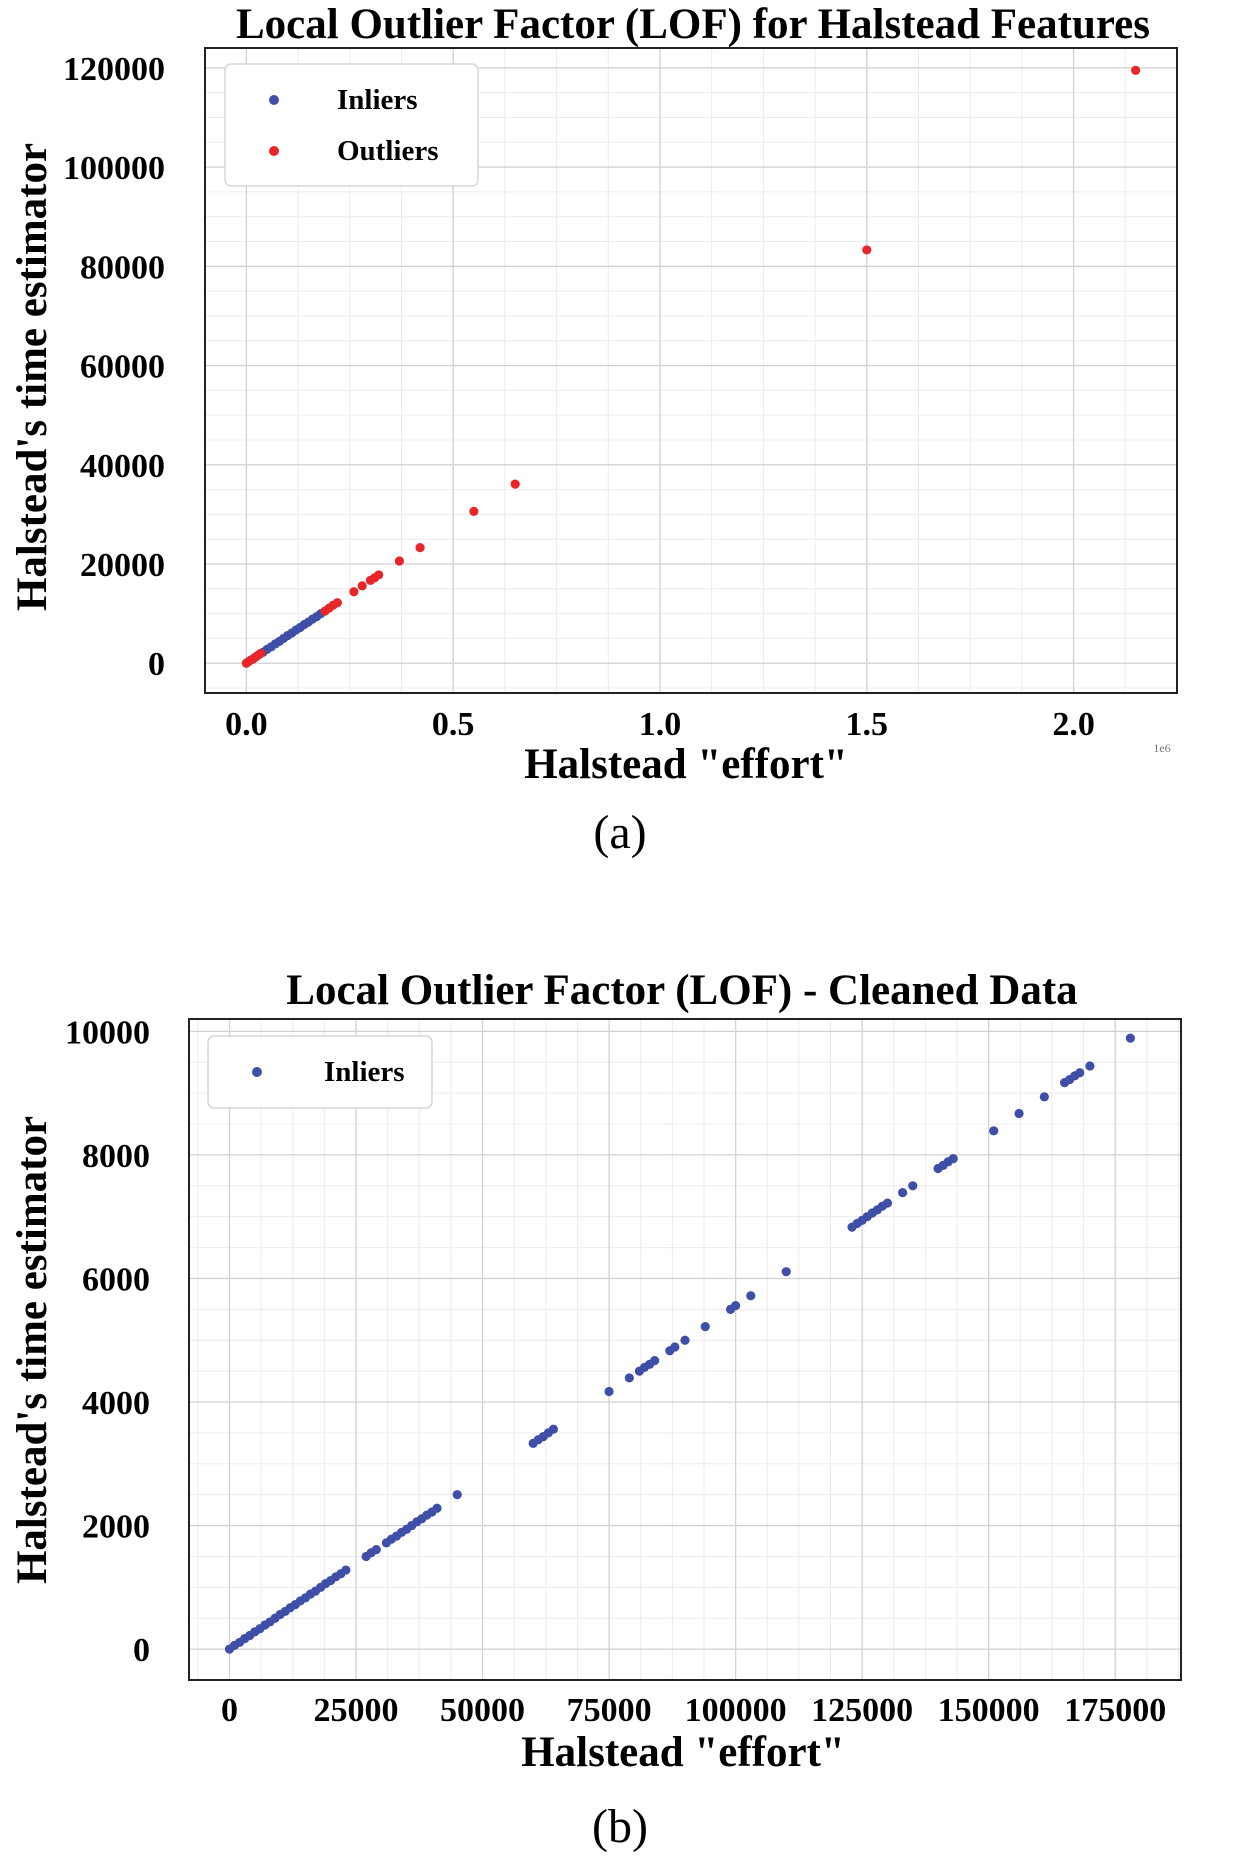  Describe the element at coordinates (116, 1279) in the screenshot. I see `chart-b-y-tick-label: 6000` at that location.